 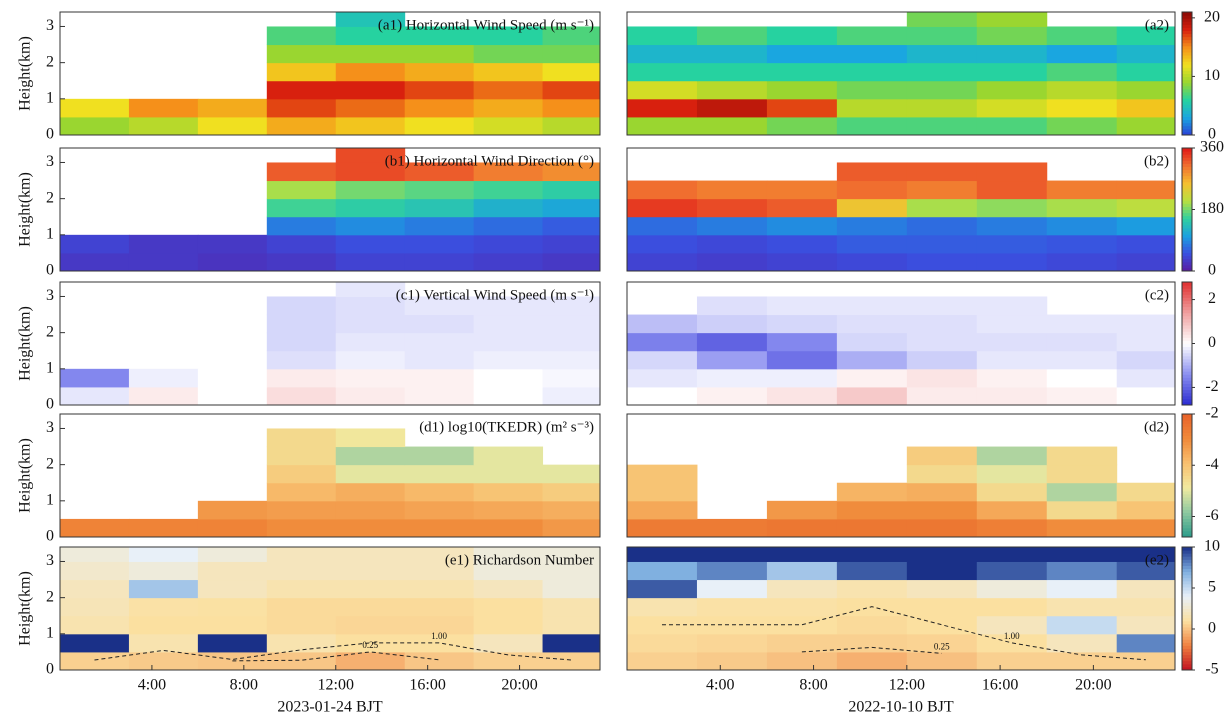 I want to click on y-tick-label: 3, so click(x=50, y=427).